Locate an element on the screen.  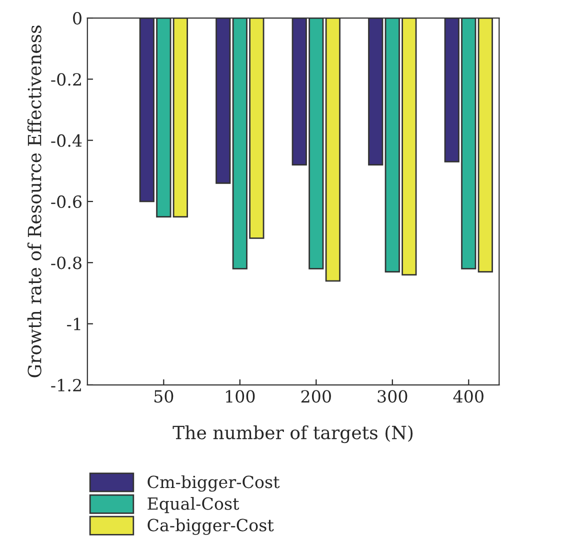
x-axis-title: The number of targets (N) is located at coordinates (292, 434).